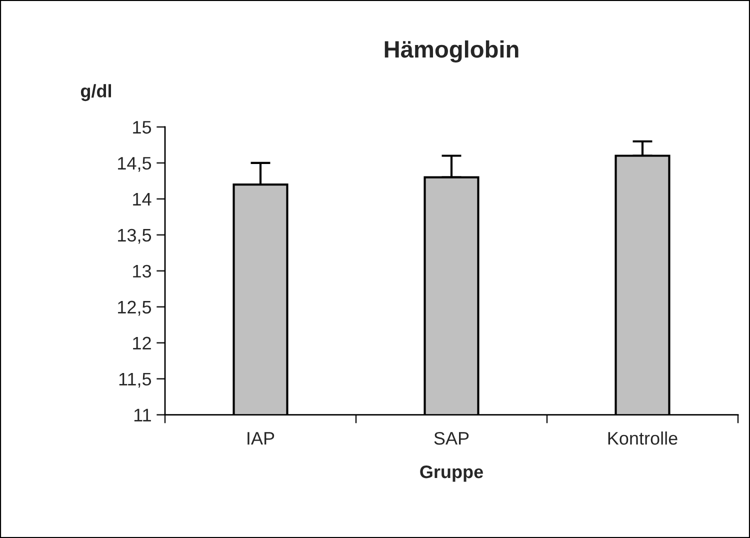  What do you see at coordinates (142, 271) in the screenshot?
I see `y-tick-label: 13` at bounding box center [142, 271].